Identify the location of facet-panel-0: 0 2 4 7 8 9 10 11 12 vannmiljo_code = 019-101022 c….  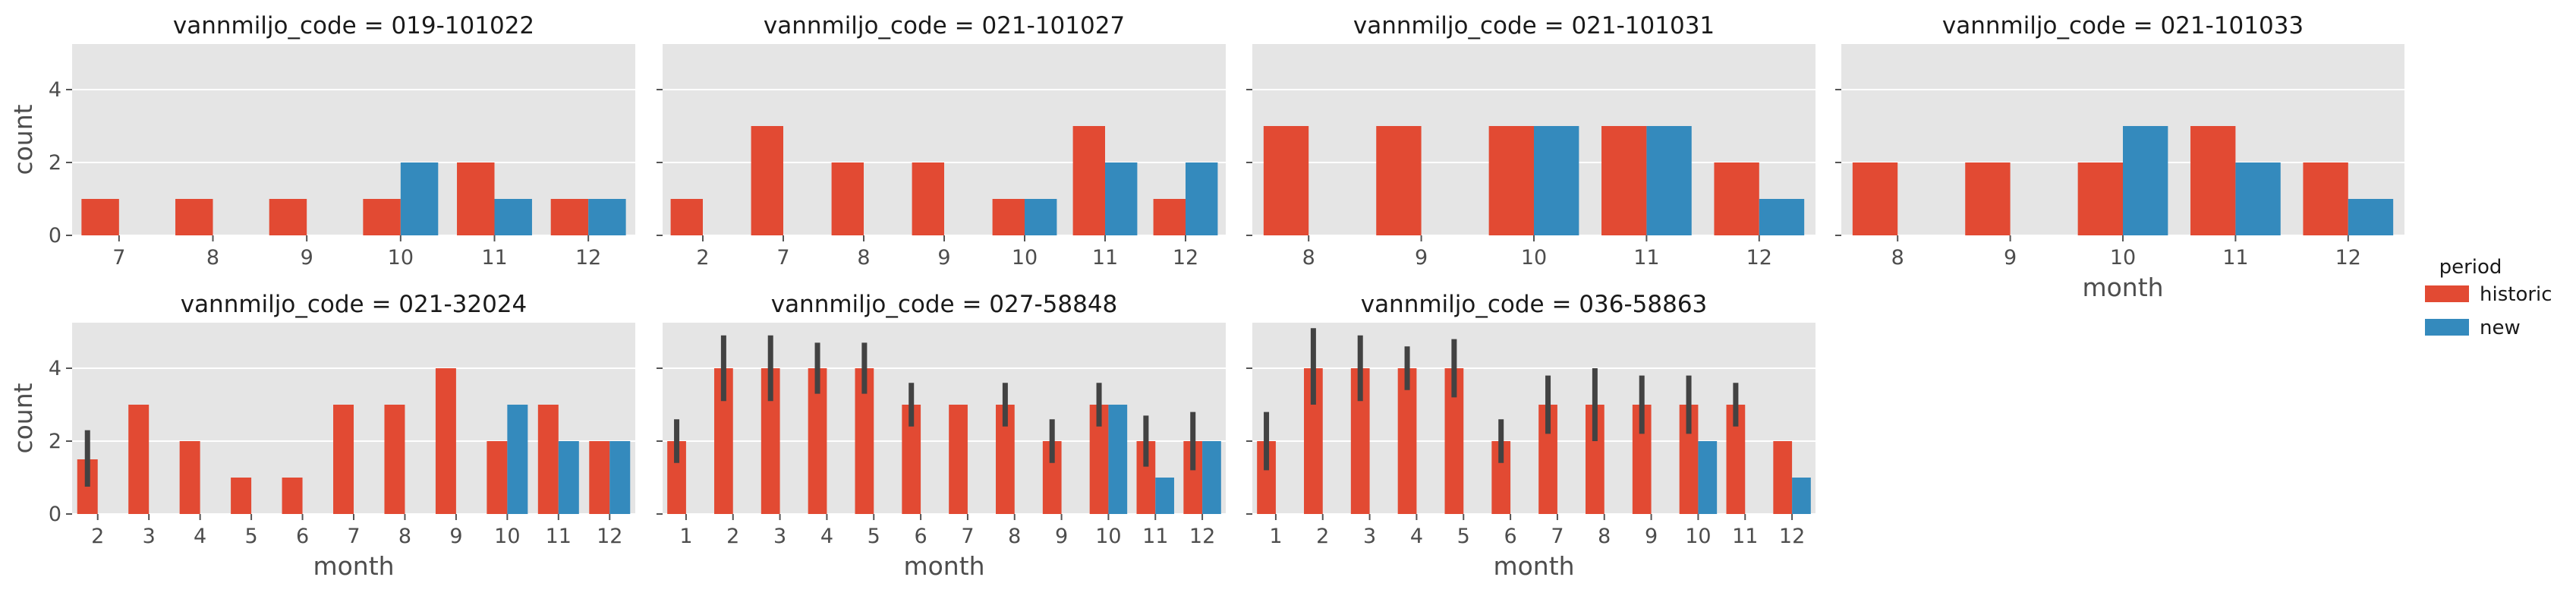
(321, 141).